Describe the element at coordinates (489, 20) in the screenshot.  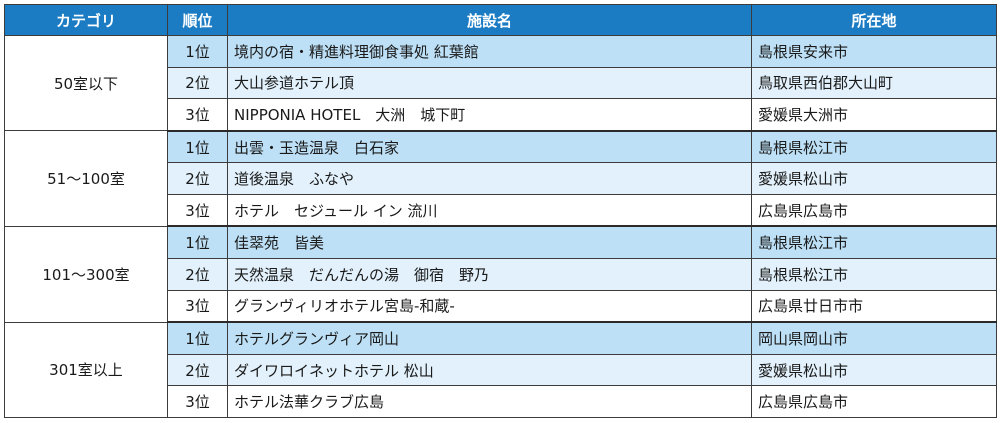
I see `header-facility-name: 施設名` at that location.